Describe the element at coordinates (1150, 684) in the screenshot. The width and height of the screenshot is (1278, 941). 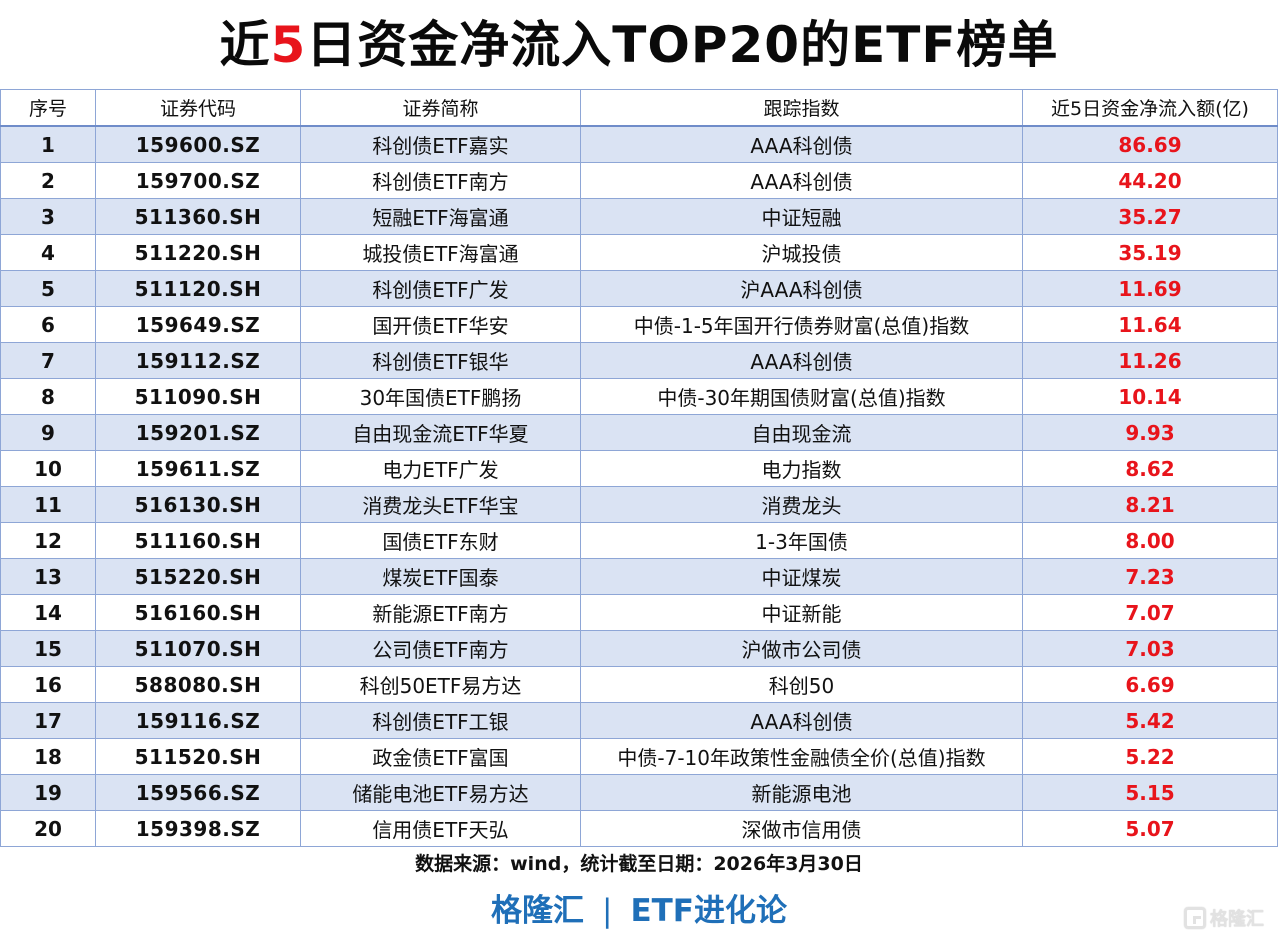
I see `cell-inflow: 6.69` at that location.